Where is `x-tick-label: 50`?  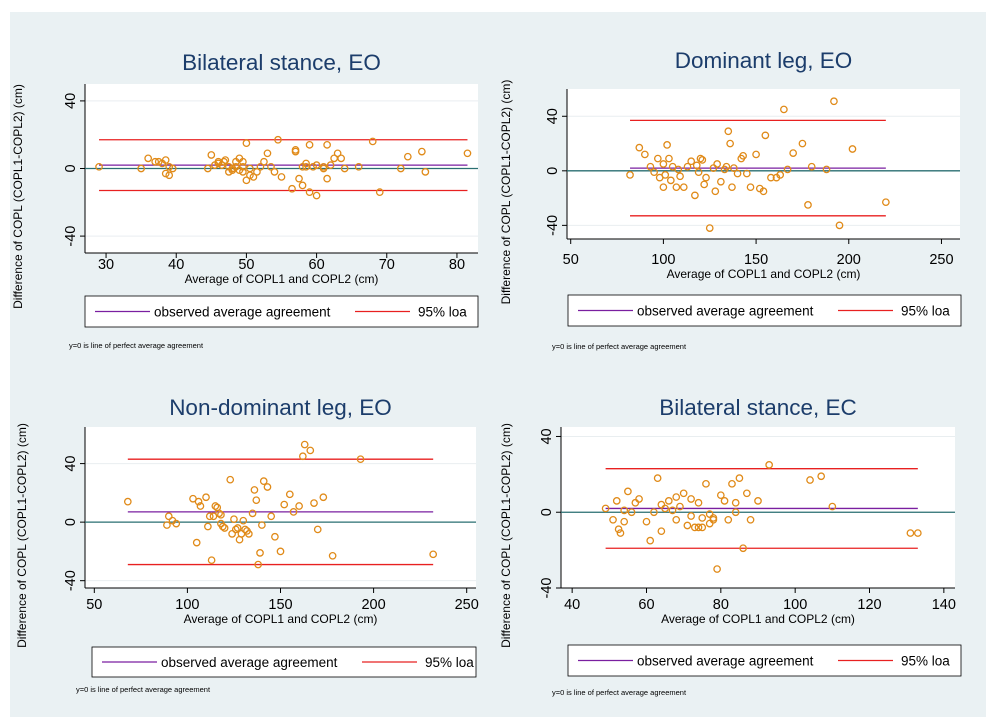 x-tick-label: 50 is located at coordinates (94, 605).